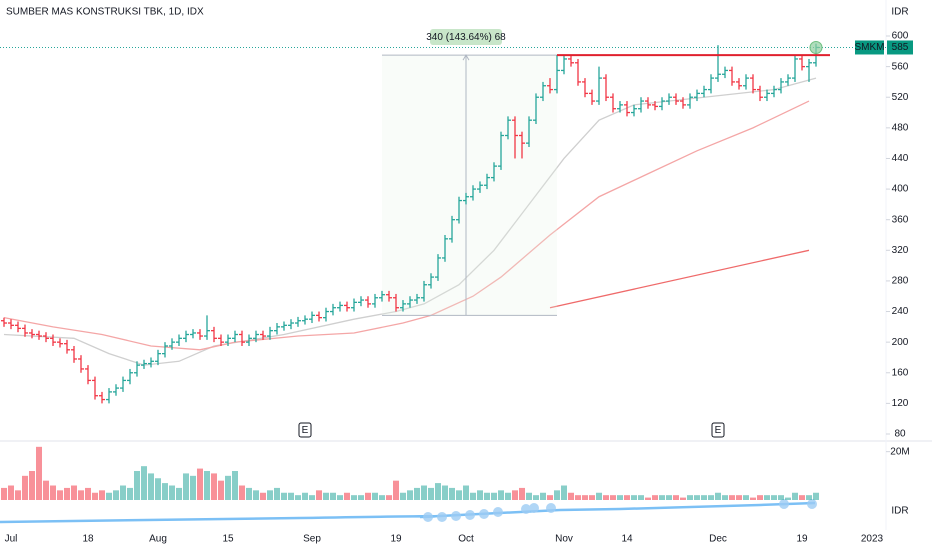  What do you see at coordinates (88, 539) in the screenshot?
I see `x-tick-label: 18` at bounding box center [88, 539].